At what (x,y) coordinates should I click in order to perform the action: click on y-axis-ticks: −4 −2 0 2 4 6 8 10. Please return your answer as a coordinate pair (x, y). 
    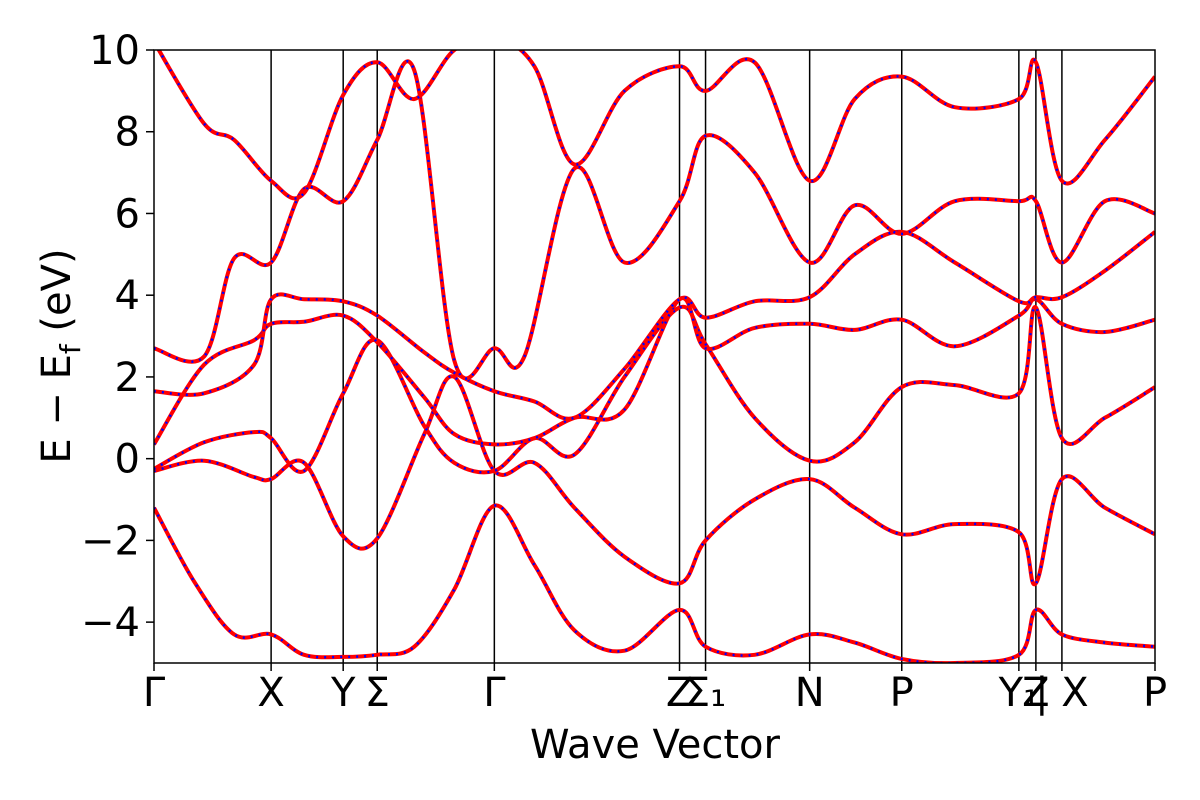
    Looking at the image, I should click on (117, 337).